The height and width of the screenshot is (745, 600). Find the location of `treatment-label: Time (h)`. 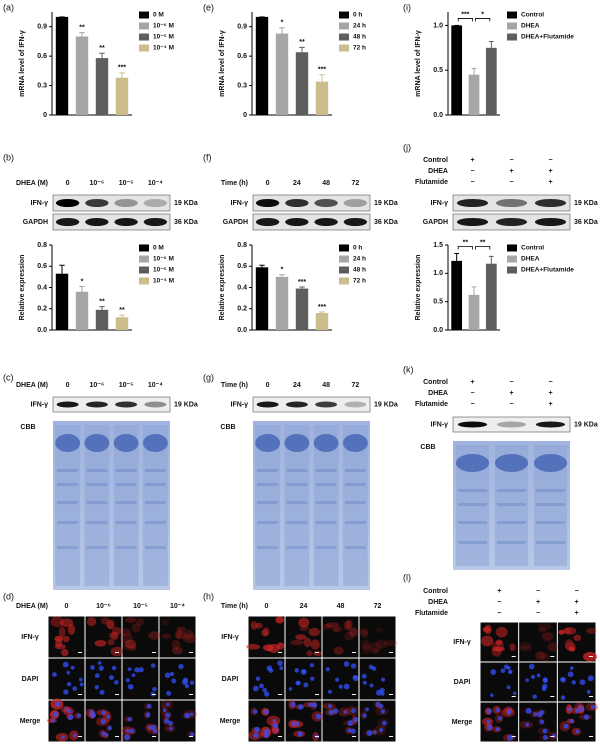

treatment-label: Time (h) is located at coordinates (234, 385).